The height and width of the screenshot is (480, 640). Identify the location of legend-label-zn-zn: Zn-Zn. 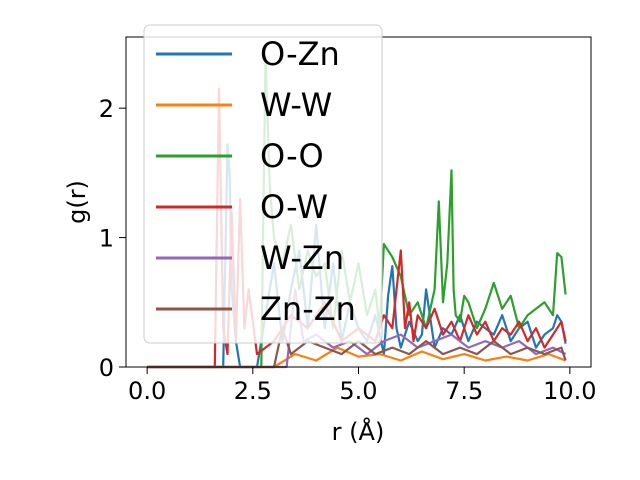
(308, 309).